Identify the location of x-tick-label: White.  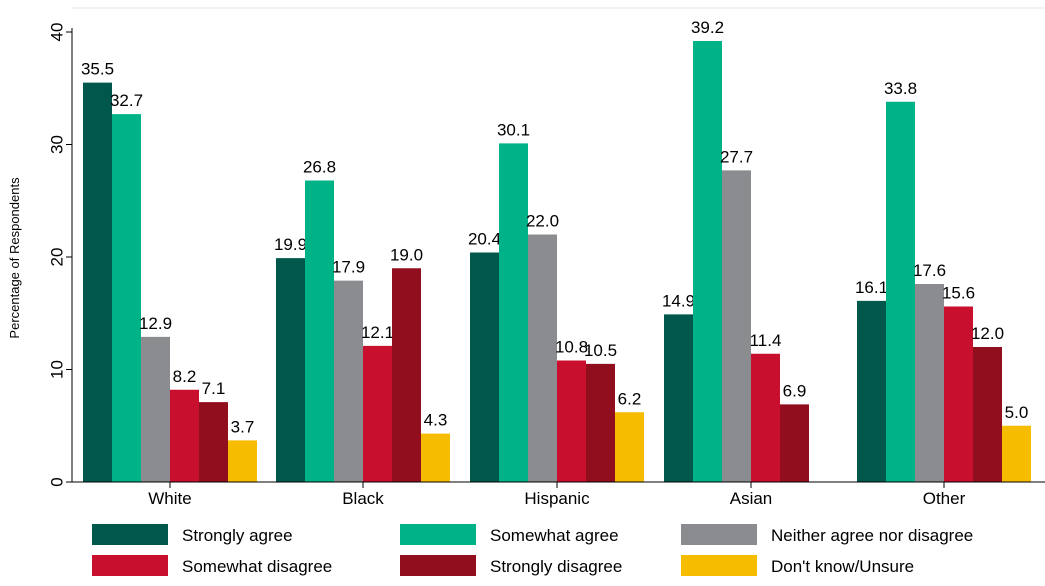
(169, 498).